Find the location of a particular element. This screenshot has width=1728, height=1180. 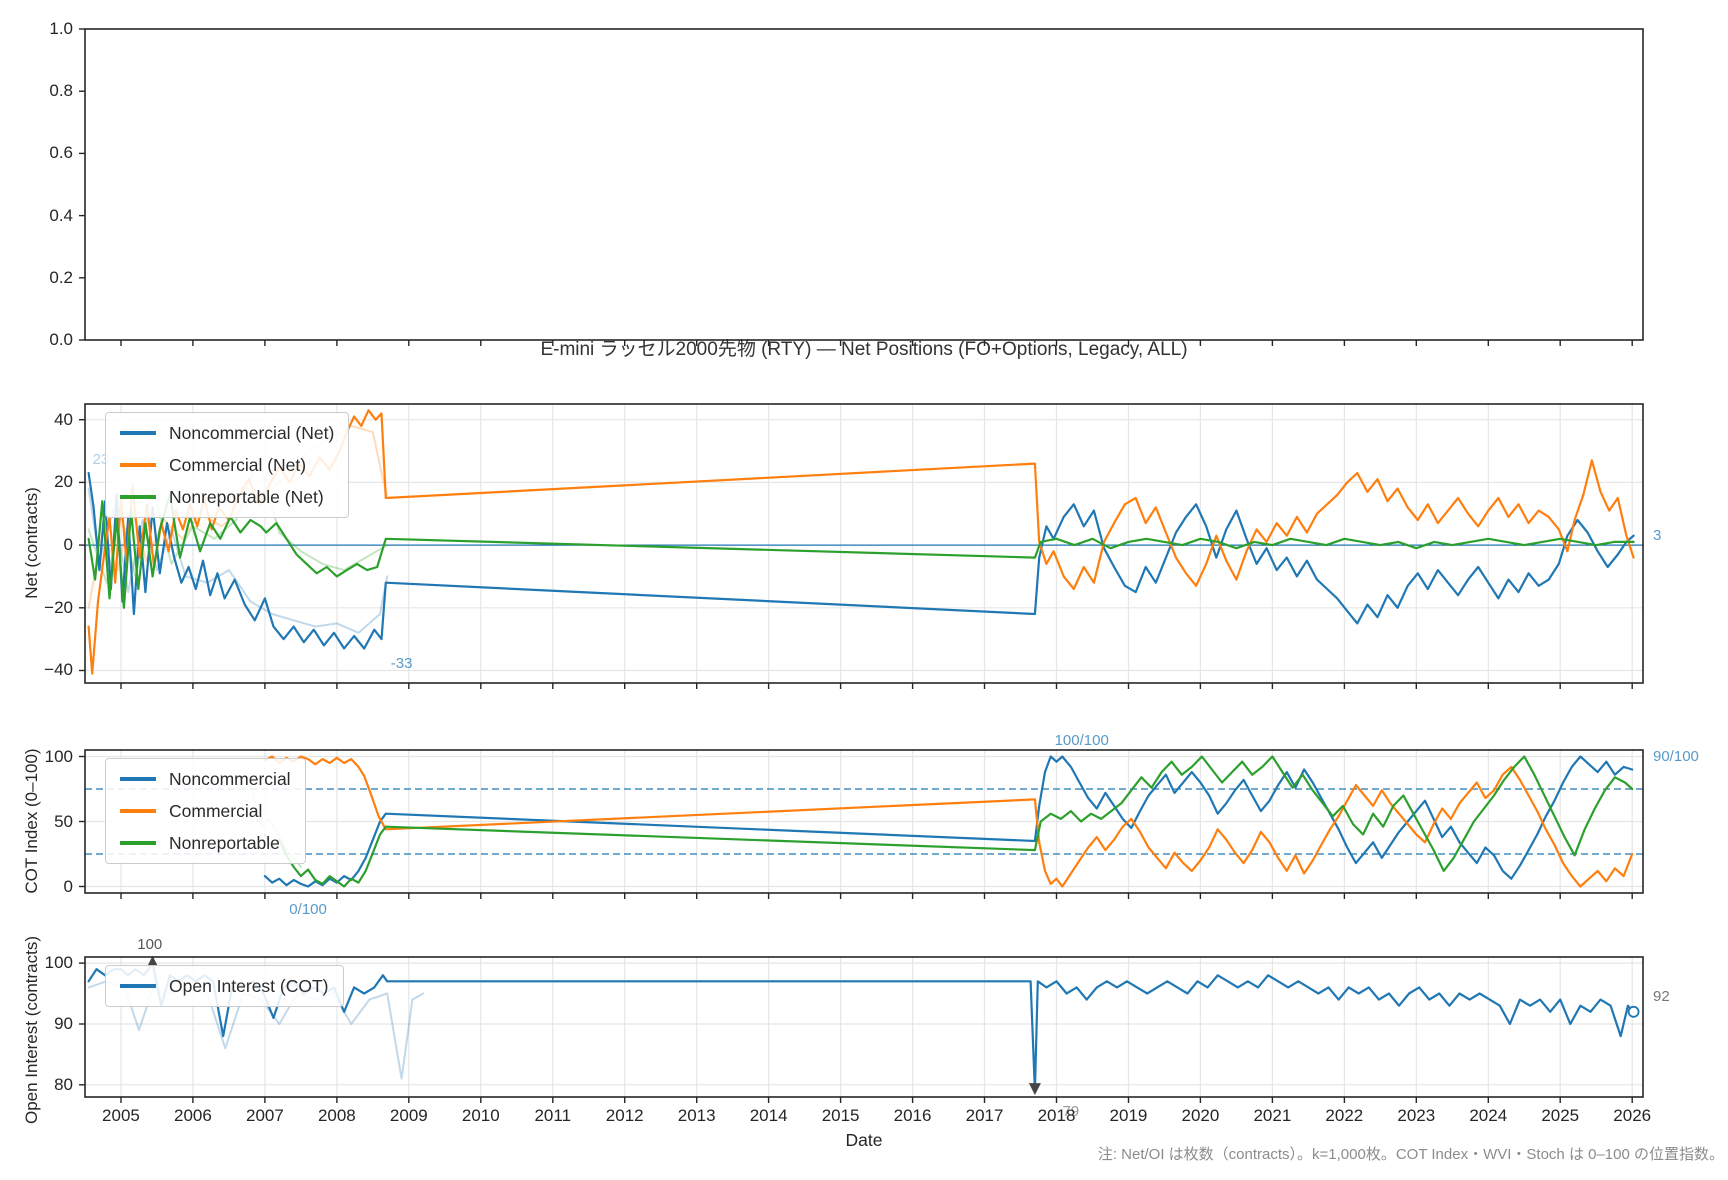

x-tick-label: 2025 is located at coordinates (1560, 1115).